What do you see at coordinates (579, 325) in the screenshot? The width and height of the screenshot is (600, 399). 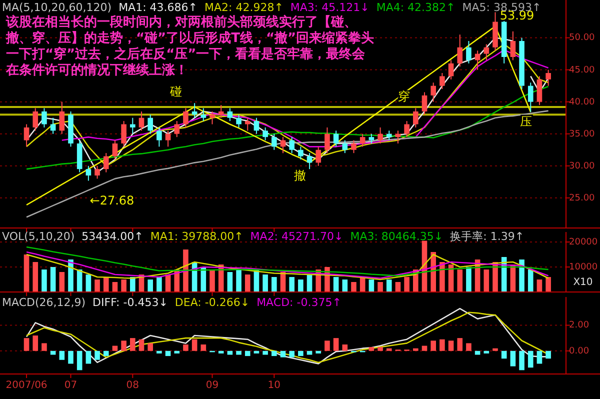 I see `y-tick-label: 2.00` at bounding box center [579, 325].